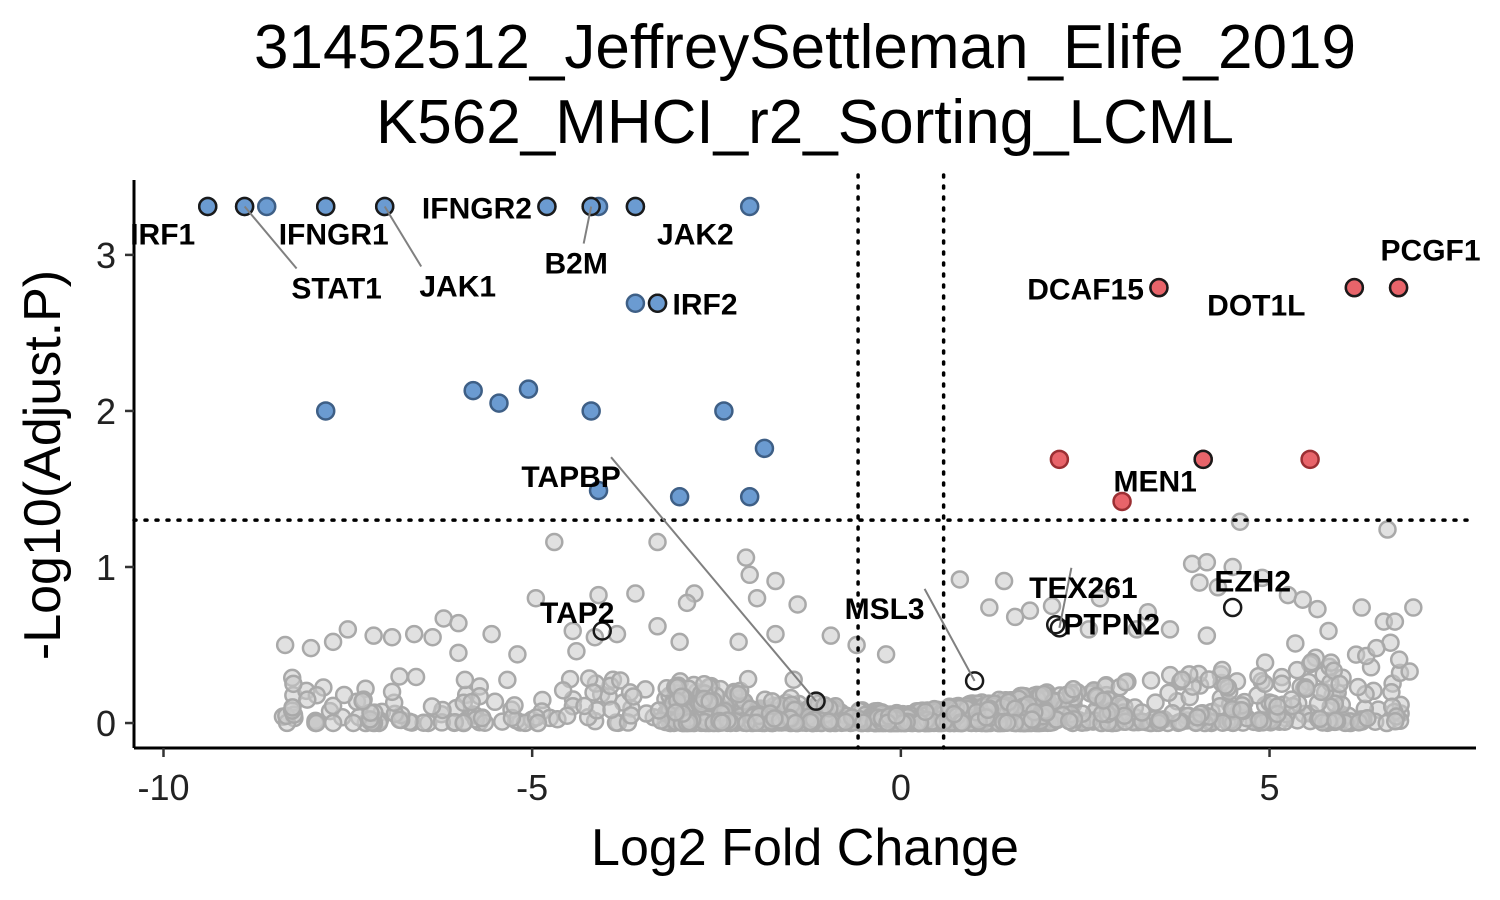  What do you see at coordinates (577, 613) in the screenshot?
I see `gene-label: TAP2` at bounding box center [577, 613].